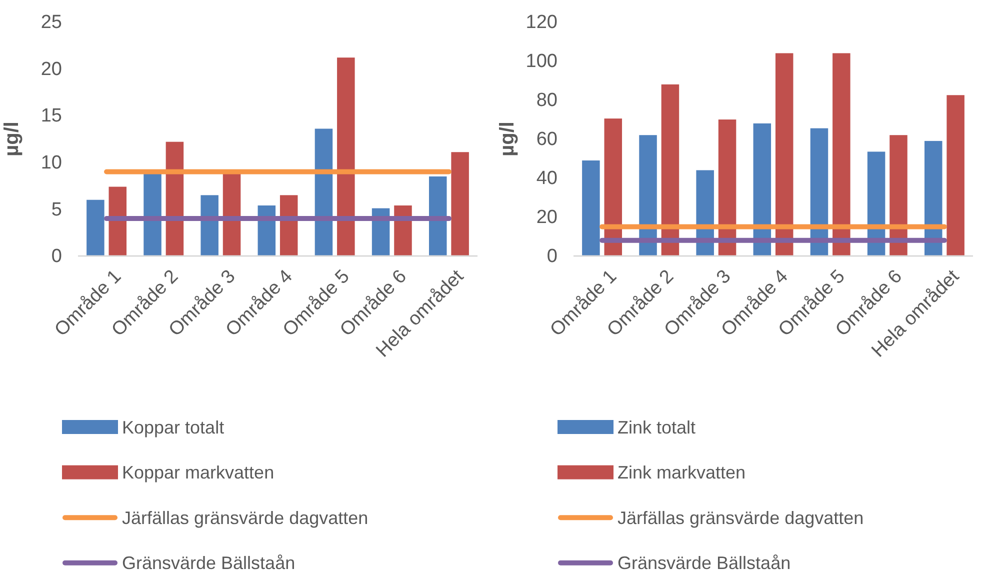 The width and height of the screenshot is (991, 574). What do you see at coordinates (542, 61) in the screenshot?
I see `y-tick-label: 100` at bounding box center [542, 61].